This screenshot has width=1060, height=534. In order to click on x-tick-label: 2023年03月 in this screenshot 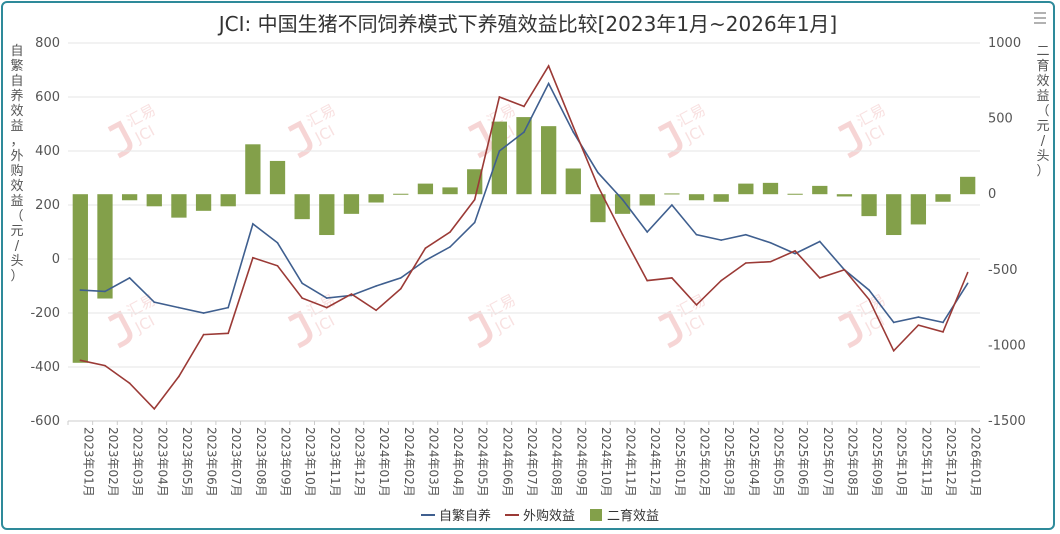, I will do `click(138, 462)`.